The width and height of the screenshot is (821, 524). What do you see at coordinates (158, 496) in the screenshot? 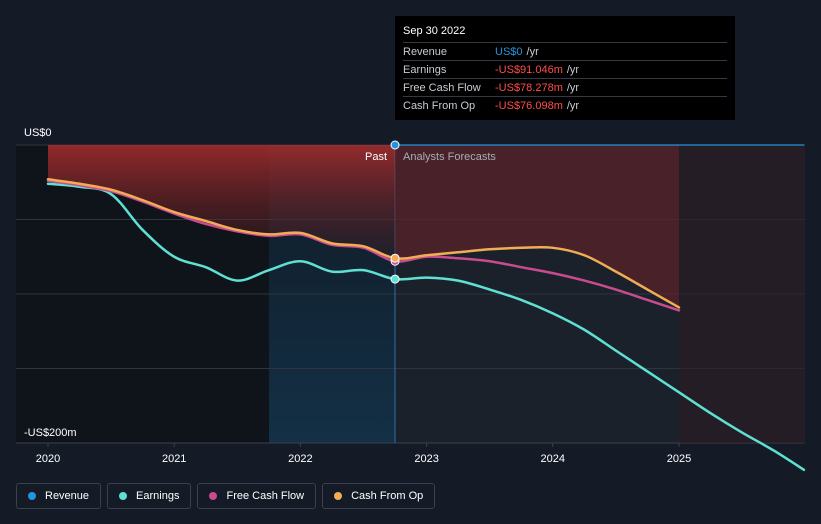
I see `legend-label: Earnings` at bounding box center [158, 496].